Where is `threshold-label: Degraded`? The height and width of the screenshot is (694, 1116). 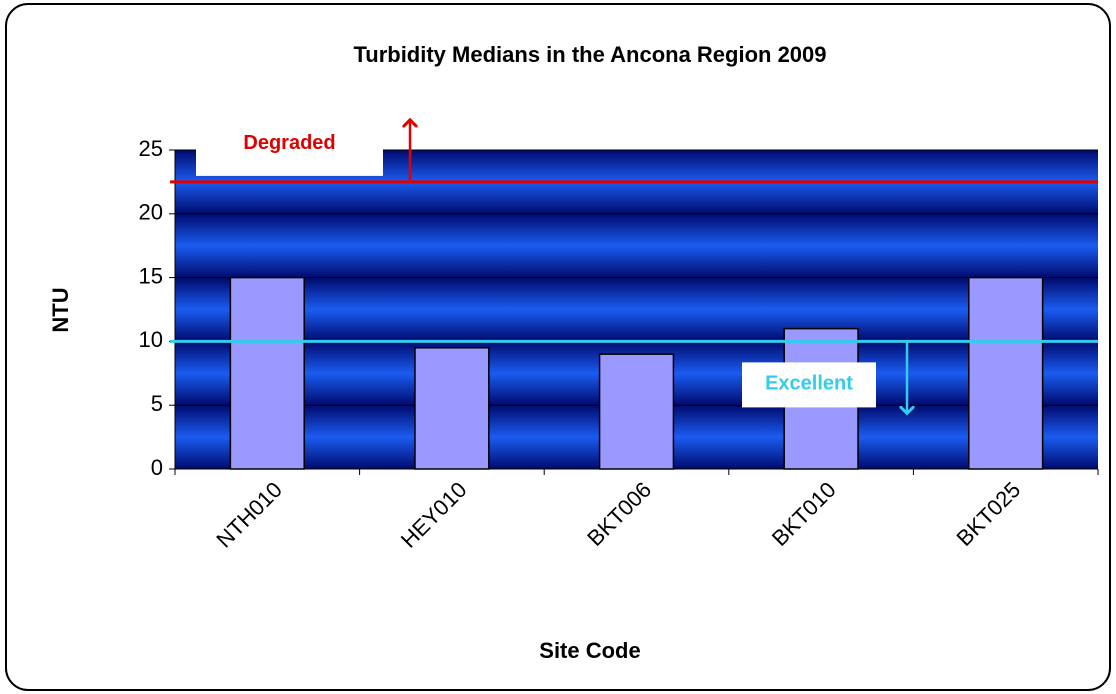 threshold-label: Degraded is located at coordinates (289, 143).